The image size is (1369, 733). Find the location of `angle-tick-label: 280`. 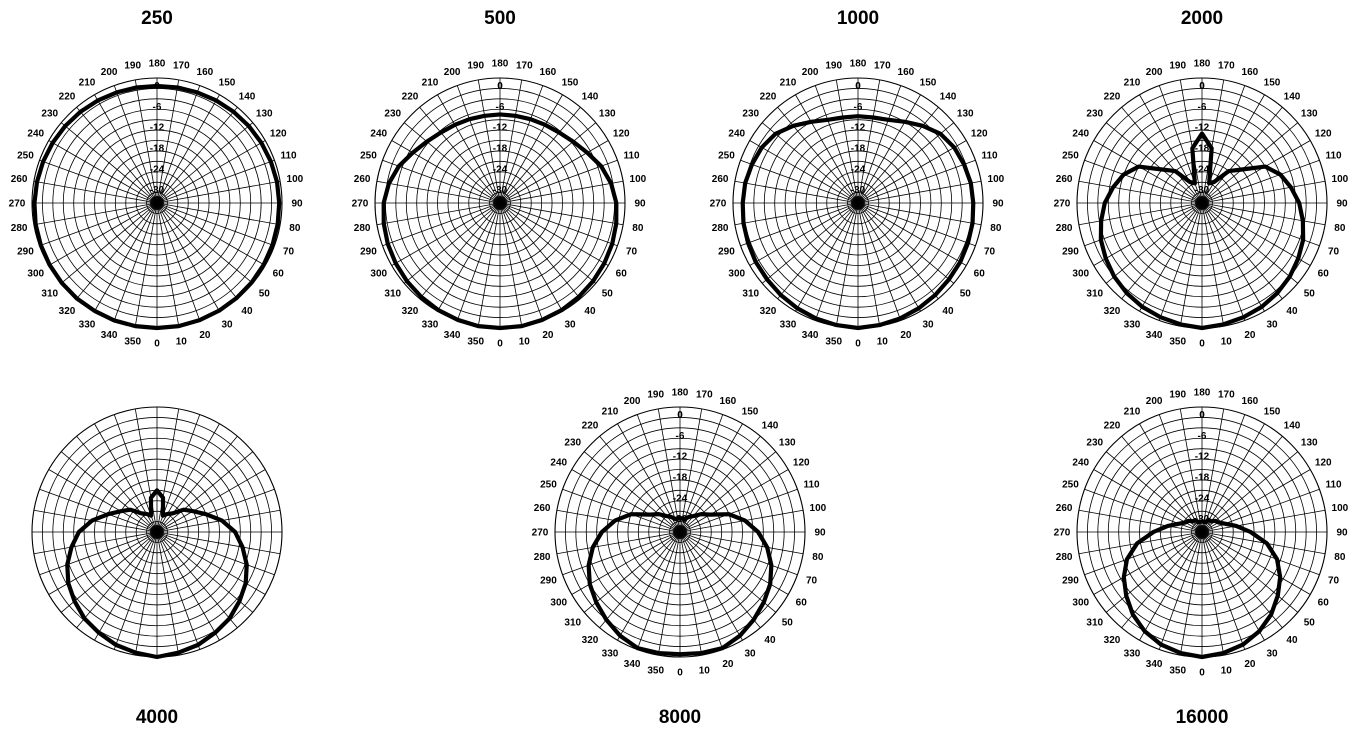

angle-tick-label: 280 is located at coordinates (720, 228).